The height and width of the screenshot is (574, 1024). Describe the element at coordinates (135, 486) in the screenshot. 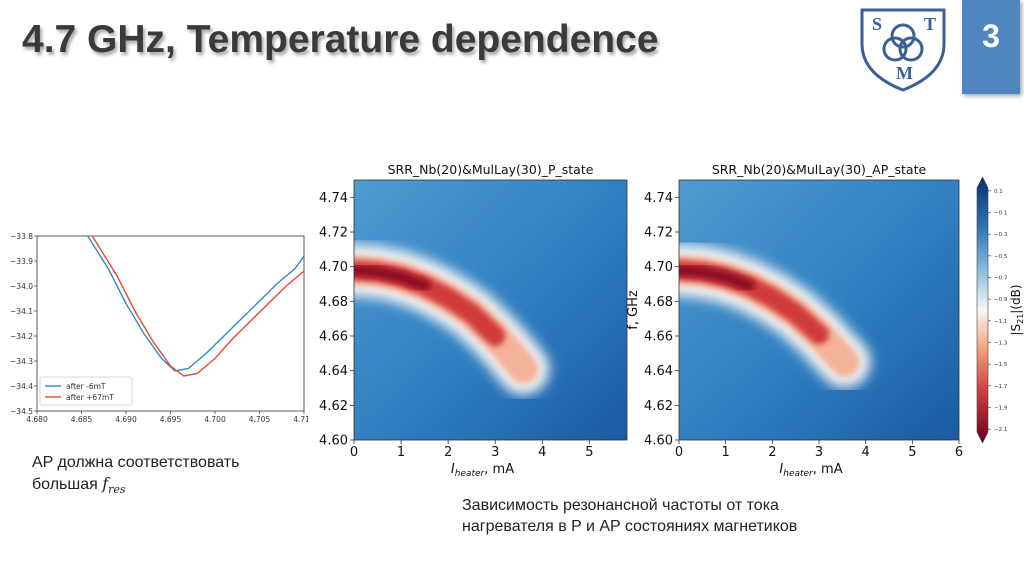

I see `left-caption-line2: большая fres` at that location.